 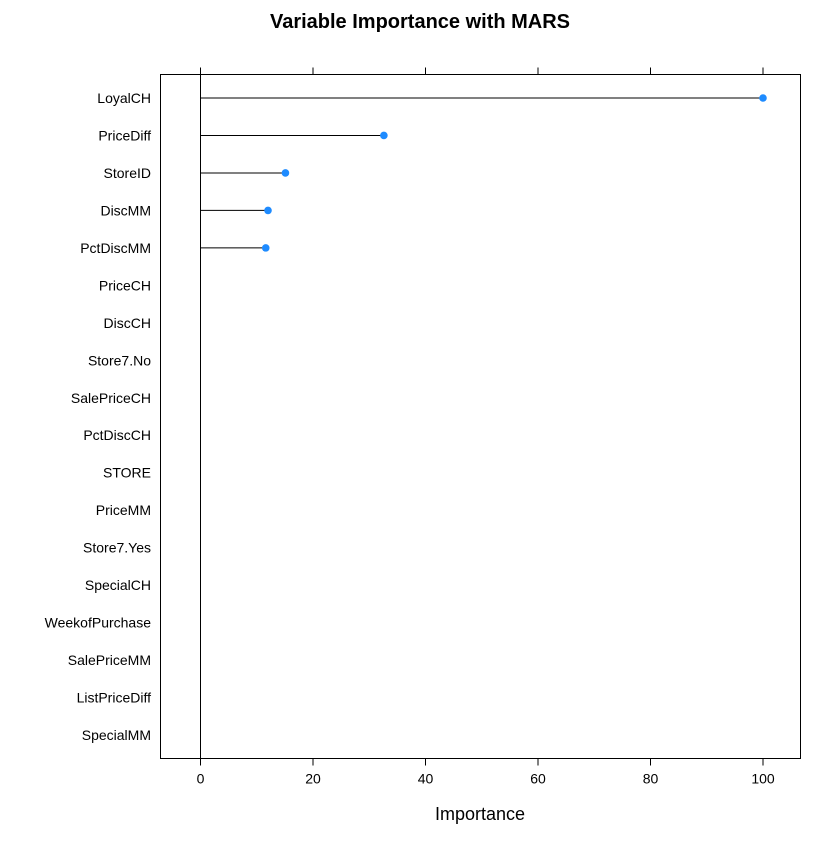 What do you see at coordinates (123, 510) in the screenshot?
I see `y-category-label: PriceMM` at bounding box center [123, 510].